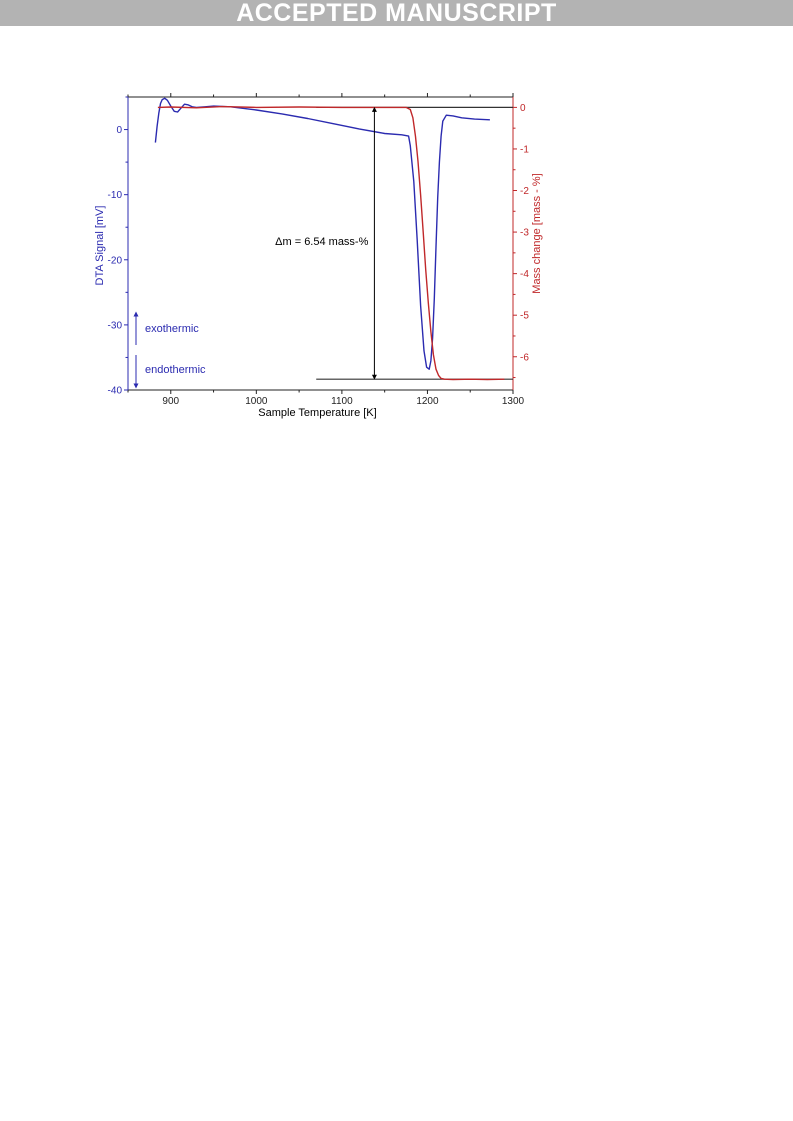 The height and width of the screenshot is (1121, 793). I want to click on y-right-tick-label: -4, so click(524, 274).